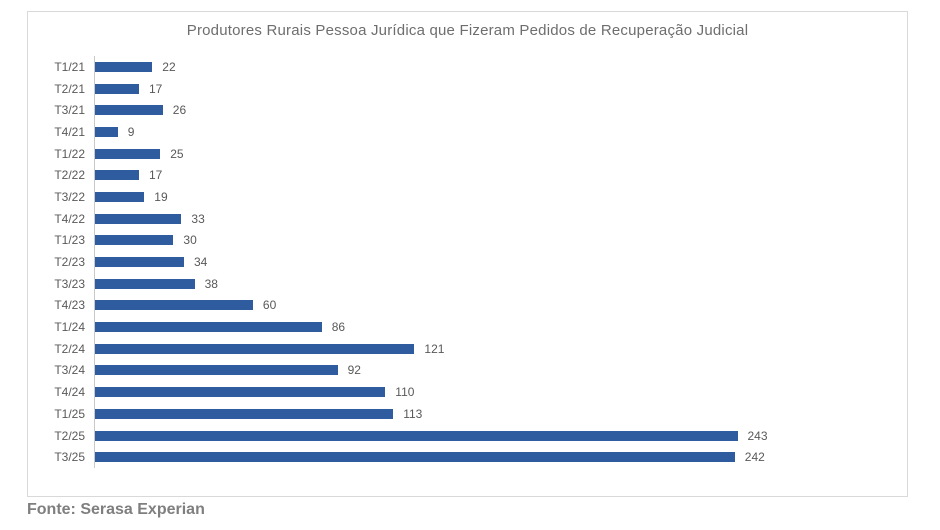 The height and width of the screenshot is (530, 940). I want to click on category-label: T2/21, so click(69, 88).